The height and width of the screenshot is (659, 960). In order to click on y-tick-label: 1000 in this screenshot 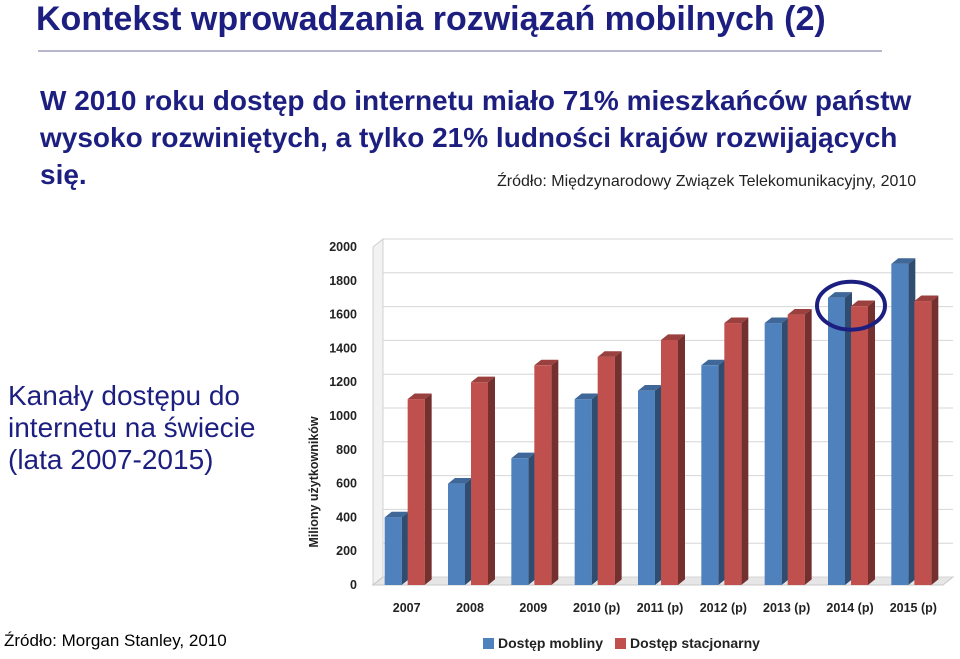, I will do `click(343, 416)`.